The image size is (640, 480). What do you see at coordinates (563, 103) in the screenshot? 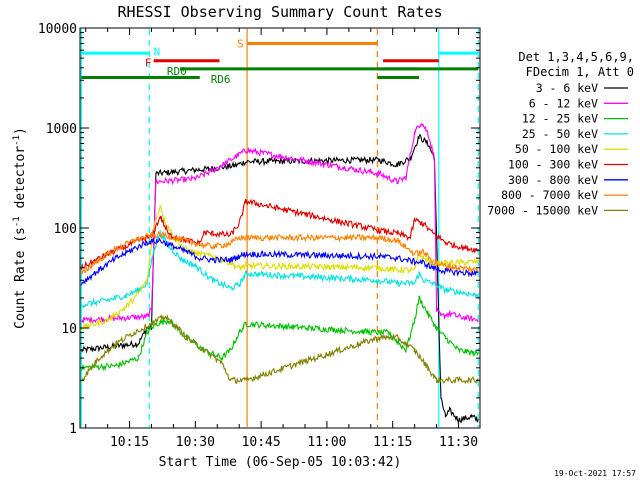
I see `legend-entry-label: 6 - 12 keV` at bounding box center [563, 103].